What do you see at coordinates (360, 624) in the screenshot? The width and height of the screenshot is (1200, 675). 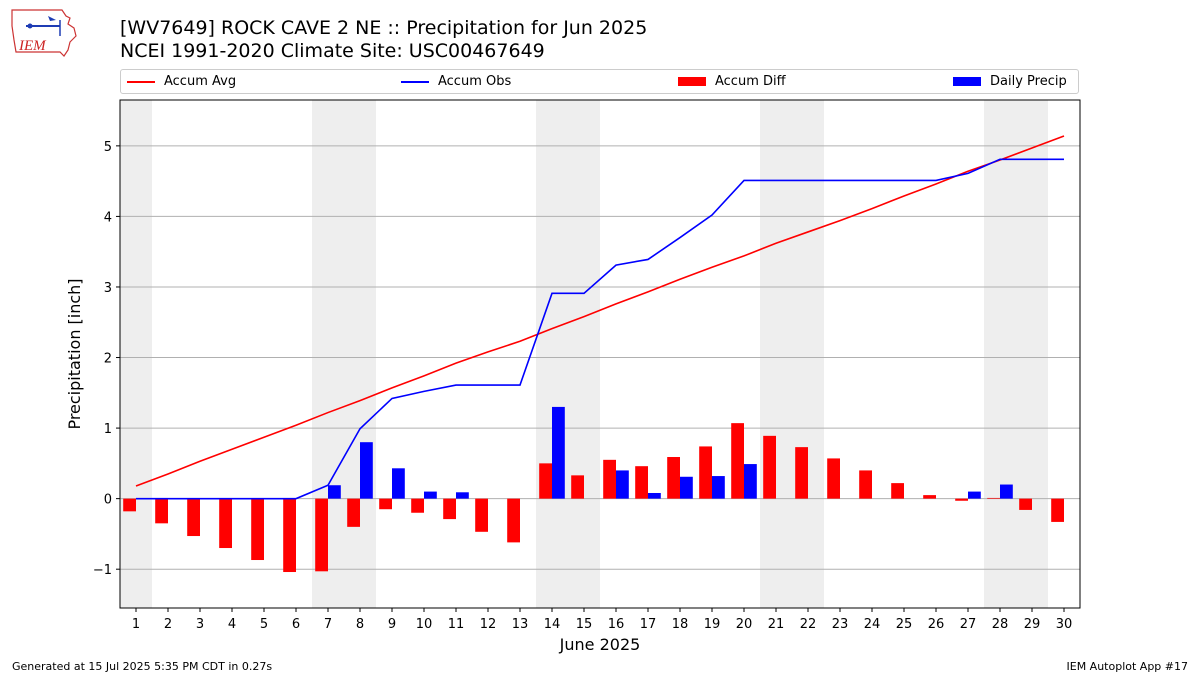 I see `x-tick-label: 8` at bounding box center [360, 624].